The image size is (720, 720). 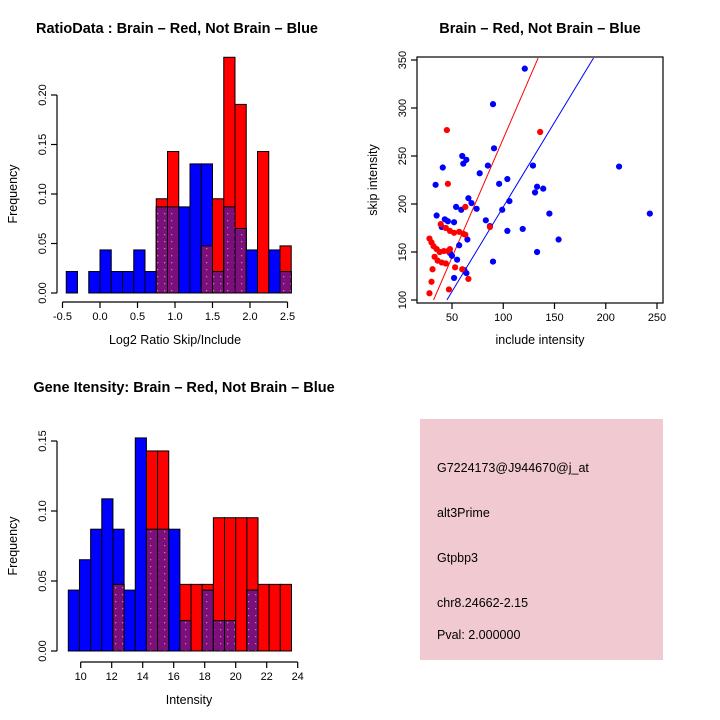 What do you see at coordinates (503, 318) in the screenshot?
I see `x-tick-label: 100` at bounding box center [503, 318].